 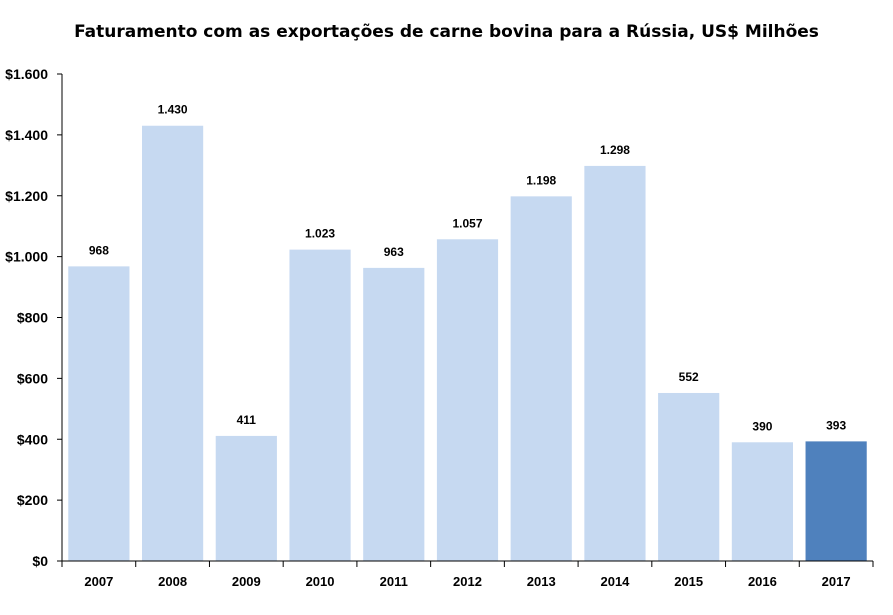 I want to click on data-label-2010: 1.023, so click(x=320, y=234).